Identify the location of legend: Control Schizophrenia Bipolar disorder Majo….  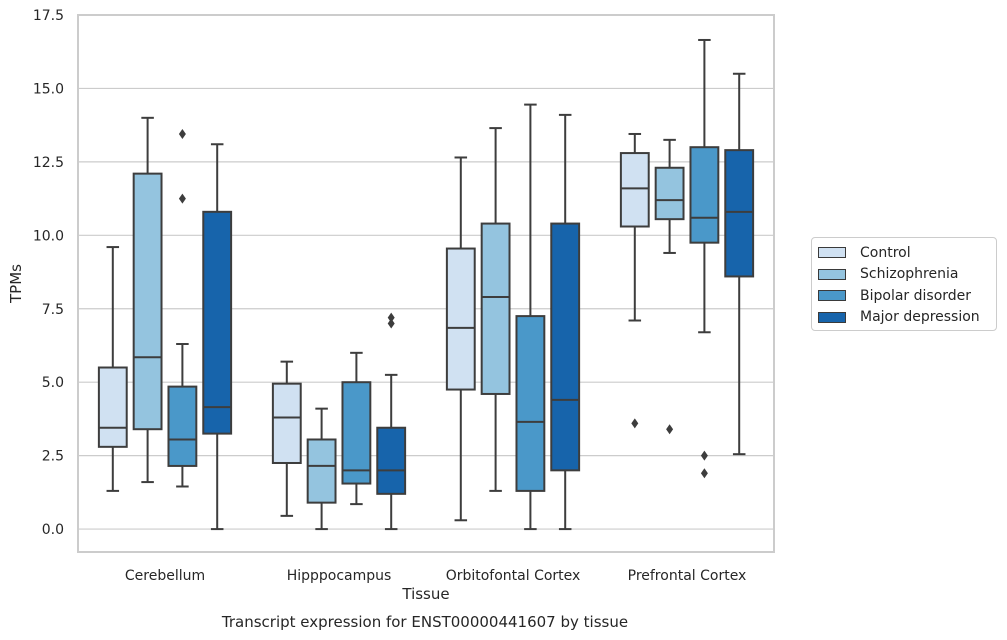
(904, 284).